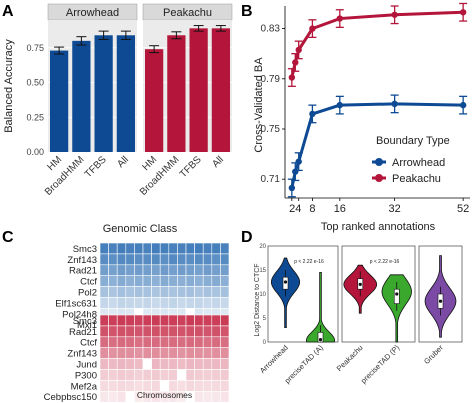 The width and height of the screenshot is (474, 403). Describe the element at coordinates (35, 152) in the screenshot. I see `y-tick-label: 0.00` at that location.